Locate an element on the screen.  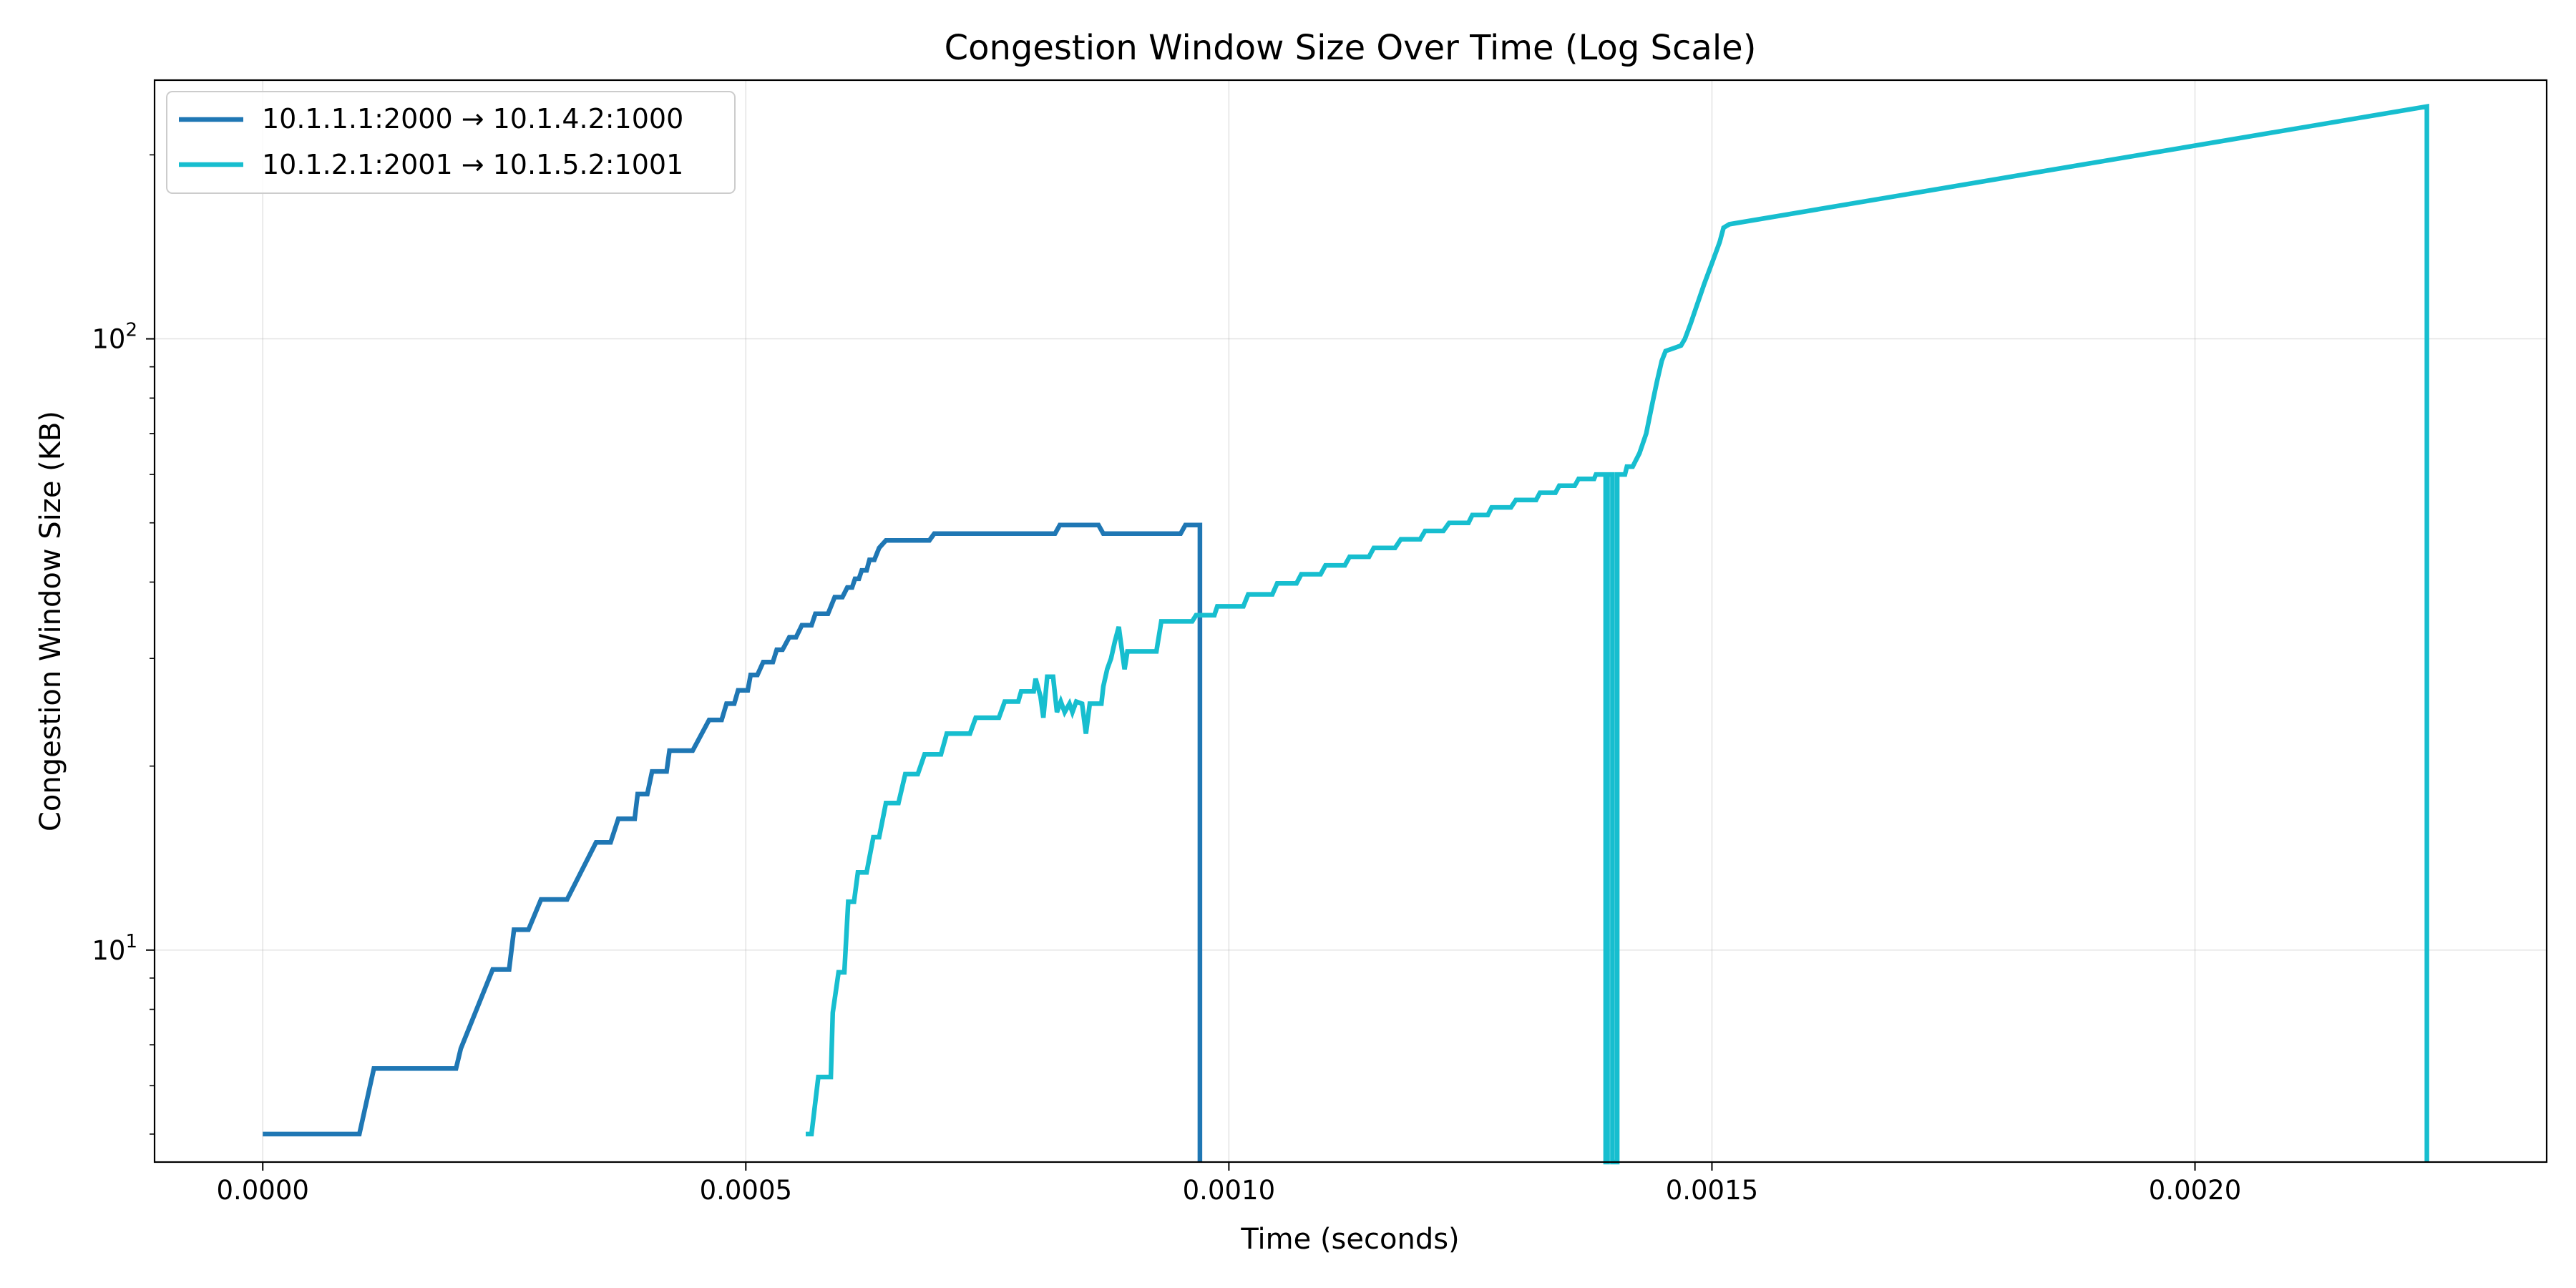
x-tick-label: 0.0005 is located at coordinates (746, 1190).